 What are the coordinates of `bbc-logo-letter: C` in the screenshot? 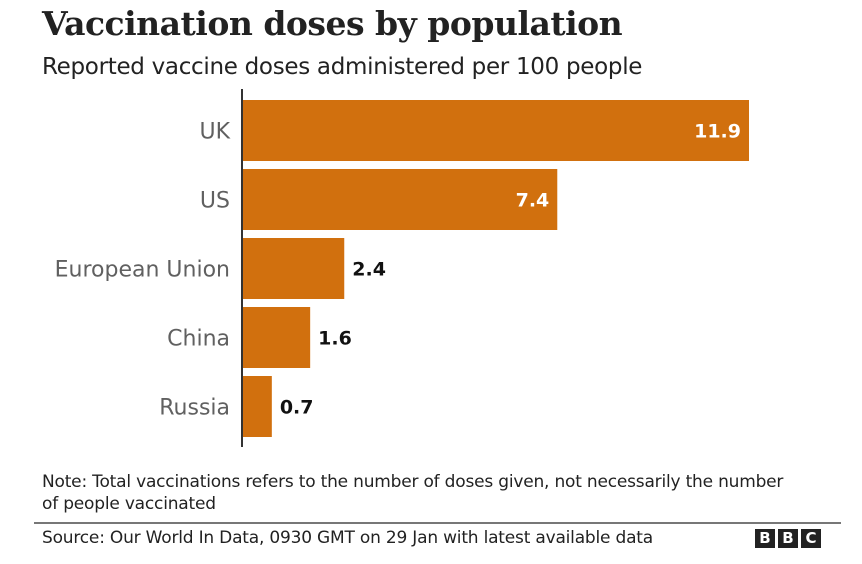 It's located at (811, 538).